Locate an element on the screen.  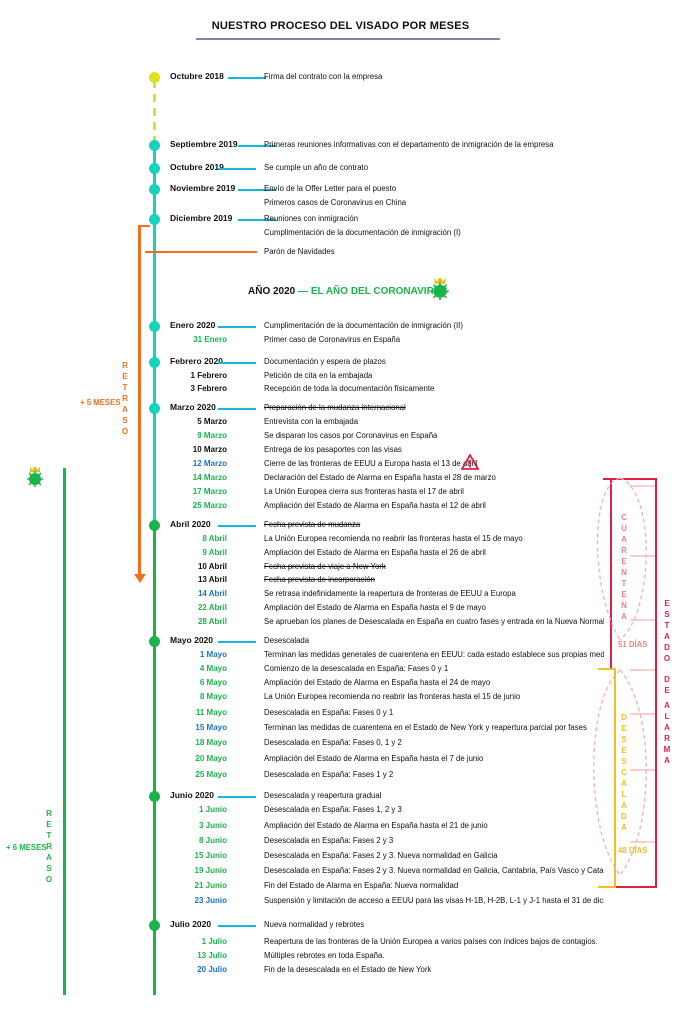
month-label: Septiembre 2019 is located at coordinates (204, 144).